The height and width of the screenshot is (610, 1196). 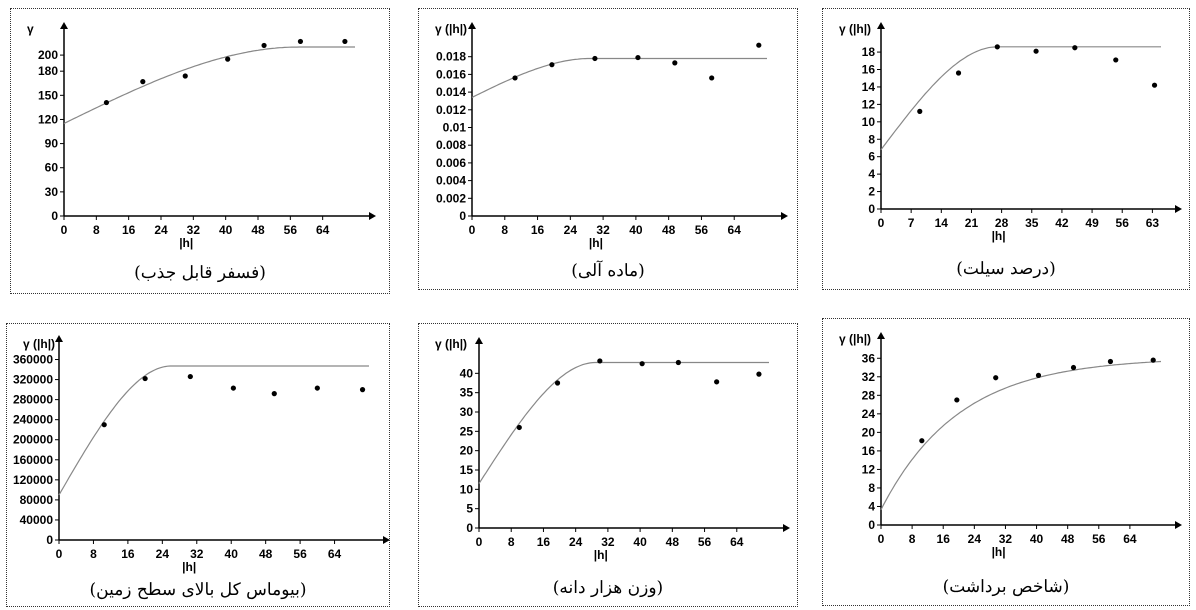 I want to click on y-tick-label: 120000, so click(x=33, y=480).